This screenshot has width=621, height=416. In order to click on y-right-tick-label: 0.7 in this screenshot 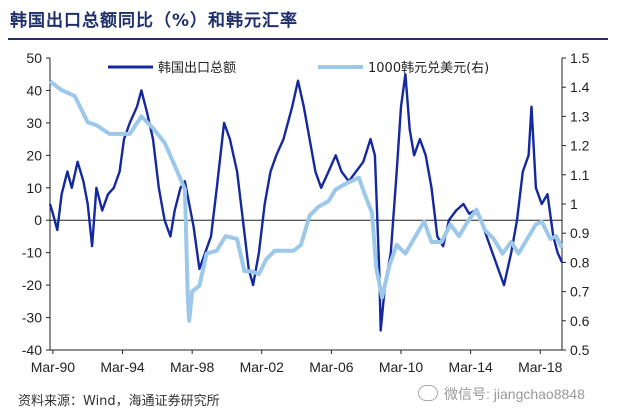, I will do `click(580, 292)`.